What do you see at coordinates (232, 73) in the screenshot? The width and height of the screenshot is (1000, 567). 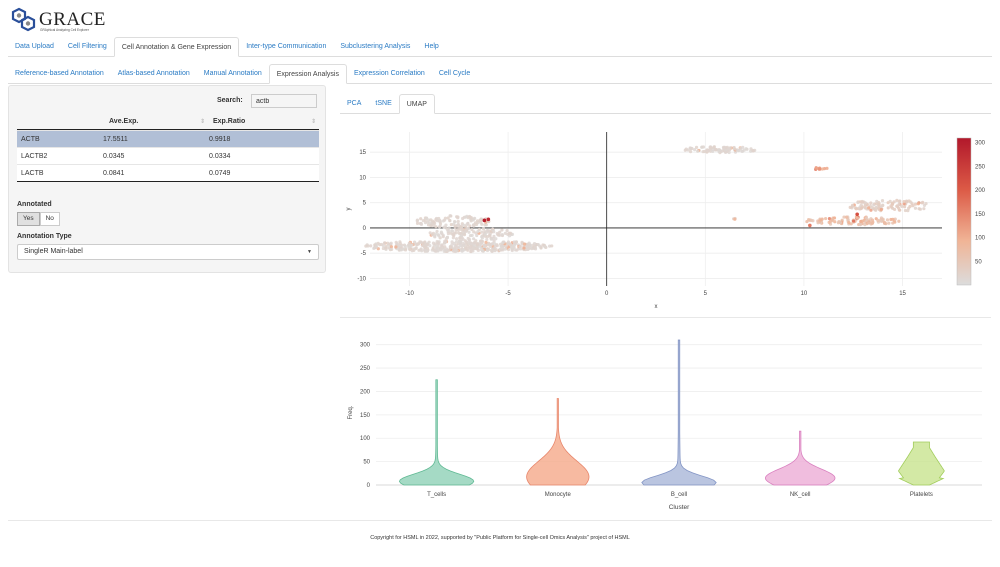 I see `subtab-manual-annotation: Manual Annotation` at bounding box center [232, 73].